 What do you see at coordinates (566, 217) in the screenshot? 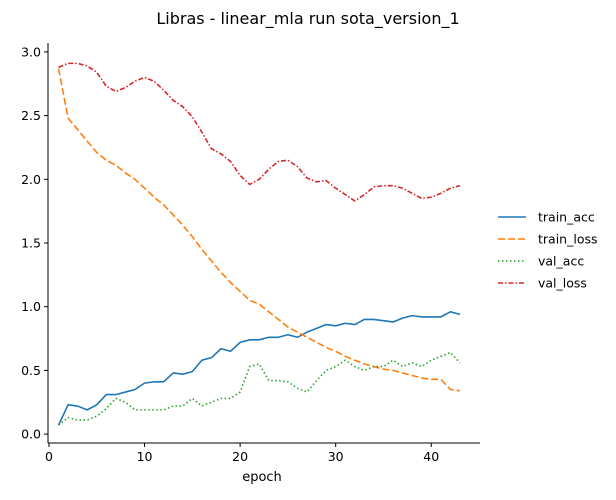
I see `legend-label-train-acc: train_acc` at bounding box center [566, 217].